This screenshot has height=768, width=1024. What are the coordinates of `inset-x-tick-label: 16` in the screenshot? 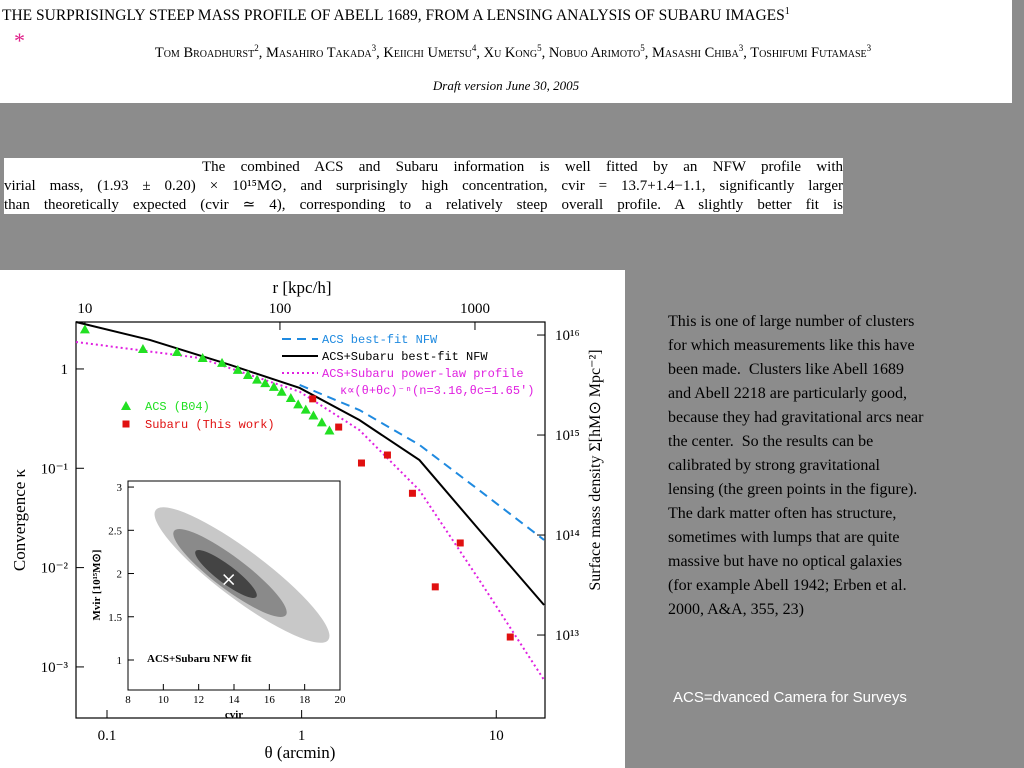 It's located at (270, 700).